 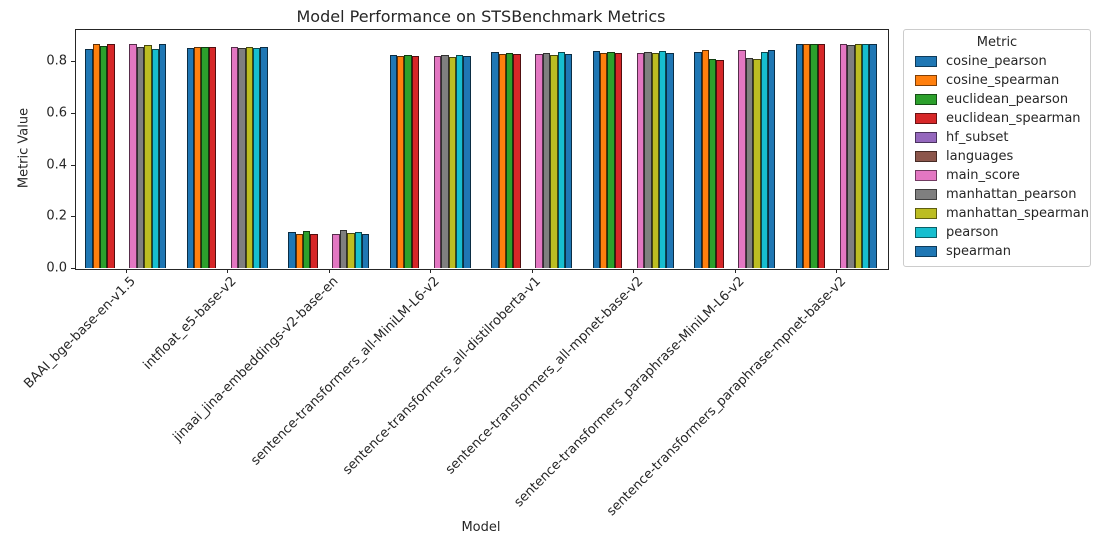 What do you see at coordinates (1011, 194) in the screenshot?
I see `legend-label: manhattan_pearson` at bounding box center [1011, 194].